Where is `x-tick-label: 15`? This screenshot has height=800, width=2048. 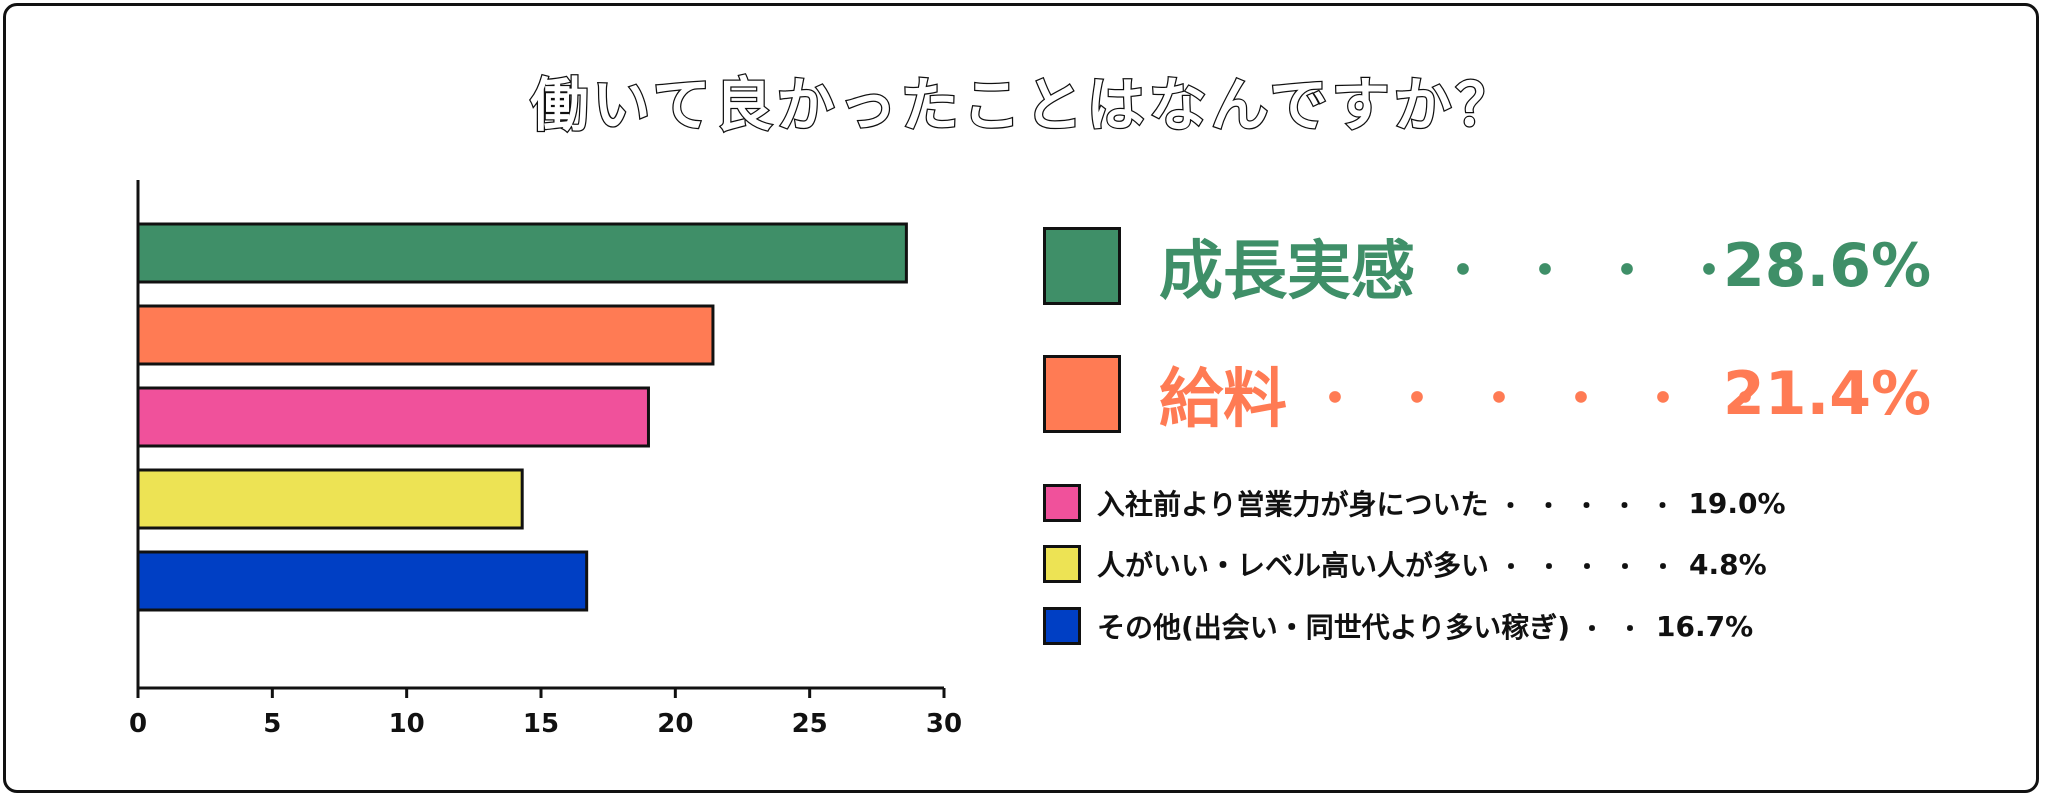 x-tick-label: 15 is located at coordinates (541, 724).